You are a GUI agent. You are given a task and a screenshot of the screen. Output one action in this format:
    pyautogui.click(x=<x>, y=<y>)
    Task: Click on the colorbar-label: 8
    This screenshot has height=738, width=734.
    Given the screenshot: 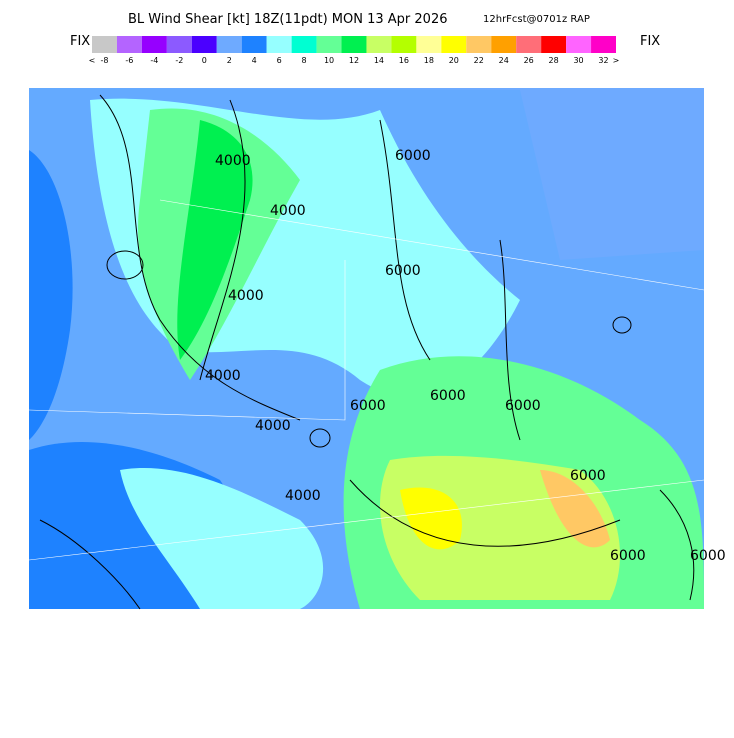 What is the action you would take?
    pyautogui.click(x=304, y=60)
    